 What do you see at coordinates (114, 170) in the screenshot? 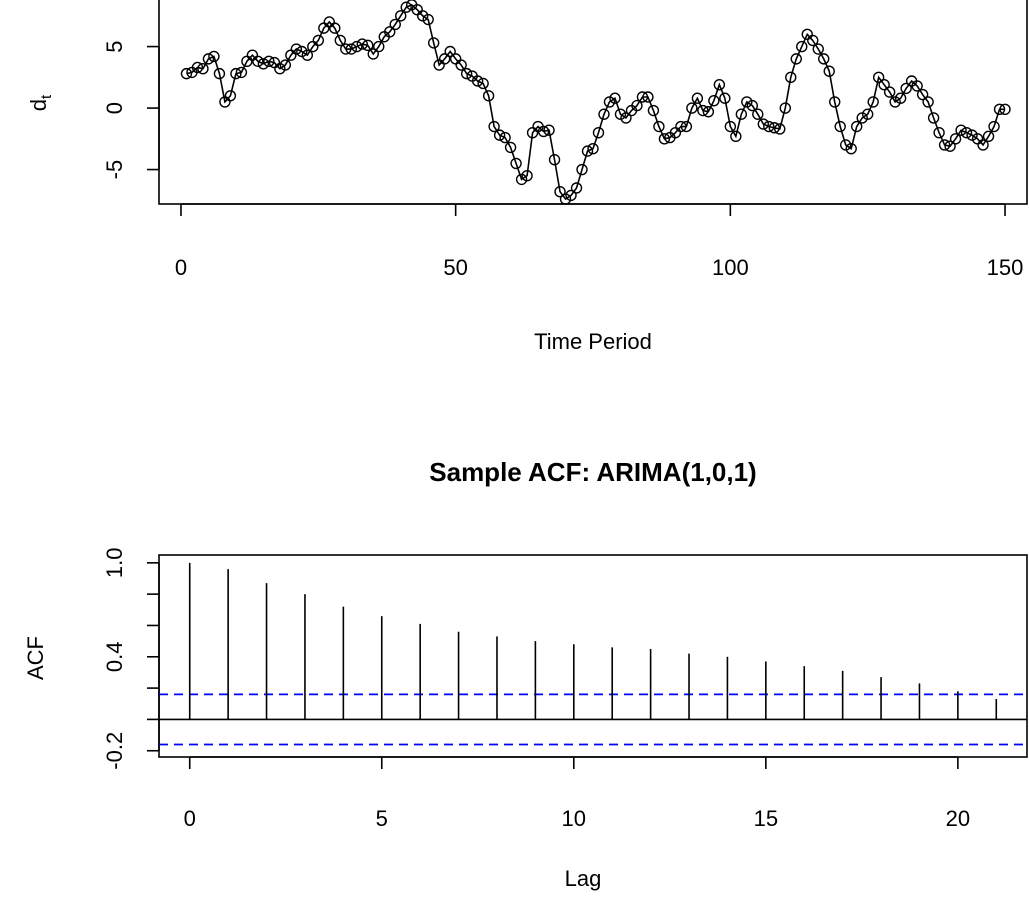
I see `ts-y-tick-label: -5` at bounding box center [114, 170].